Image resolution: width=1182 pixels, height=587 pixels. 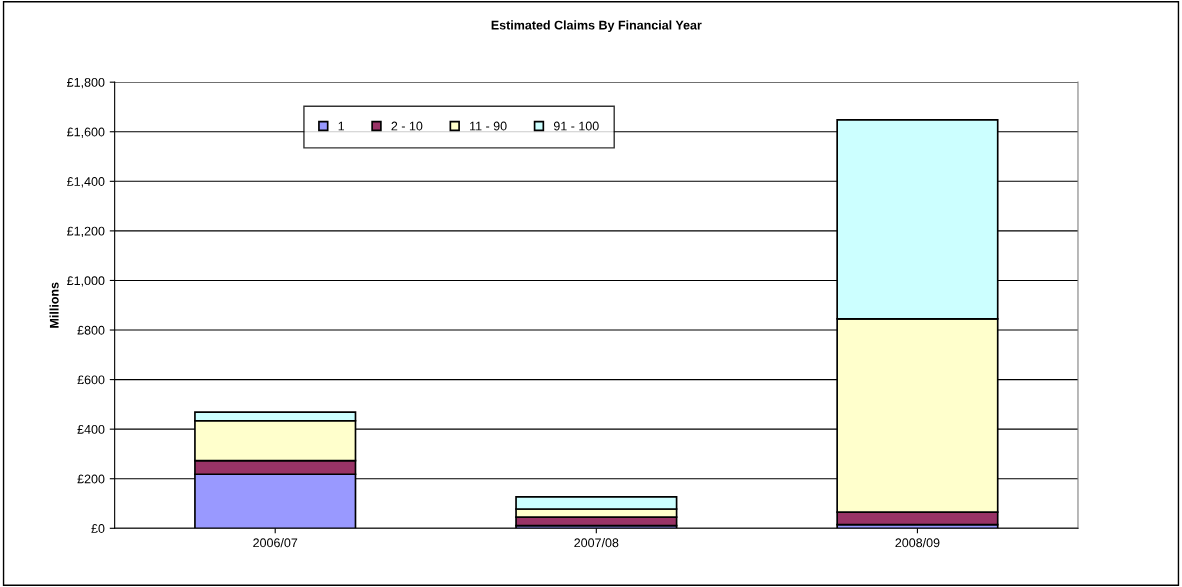 What do you see at coordinates (91, 330) in the screenshot?
I see `y-tick-label: £800` at bounding box center [91, 330].